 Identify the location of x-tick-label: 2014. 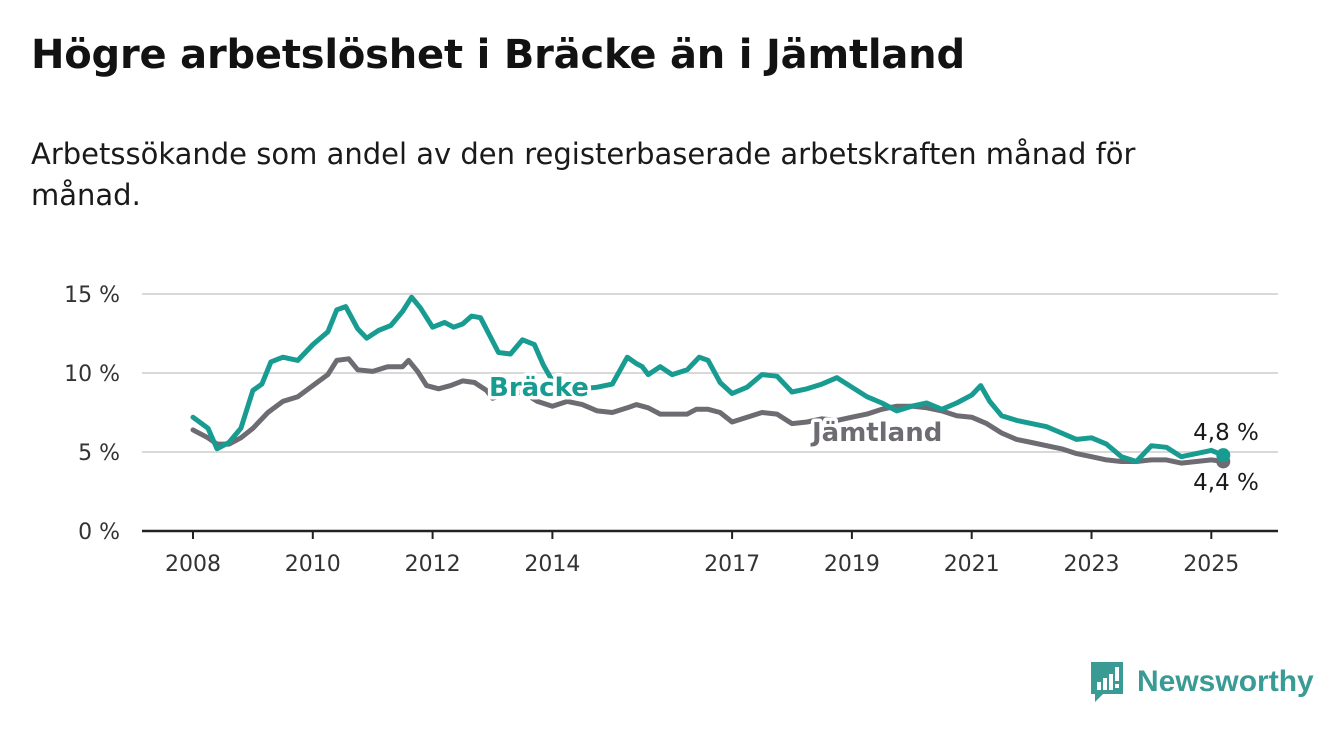
(552, 564).